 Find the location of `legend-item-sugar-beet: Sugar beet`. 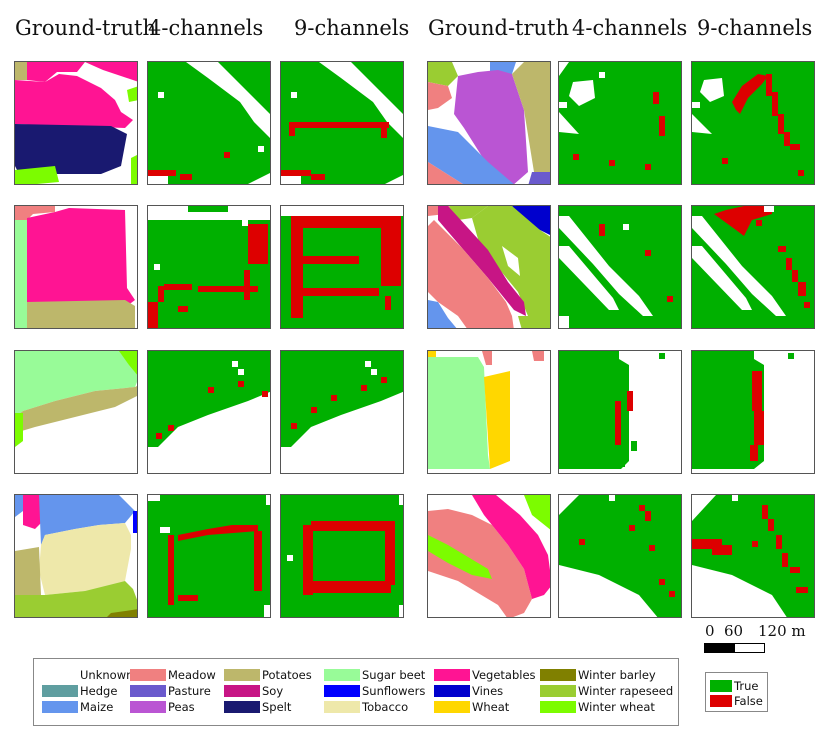

legend-item-sugar-beet: Sugar beet is located at coordinates (374, 675).